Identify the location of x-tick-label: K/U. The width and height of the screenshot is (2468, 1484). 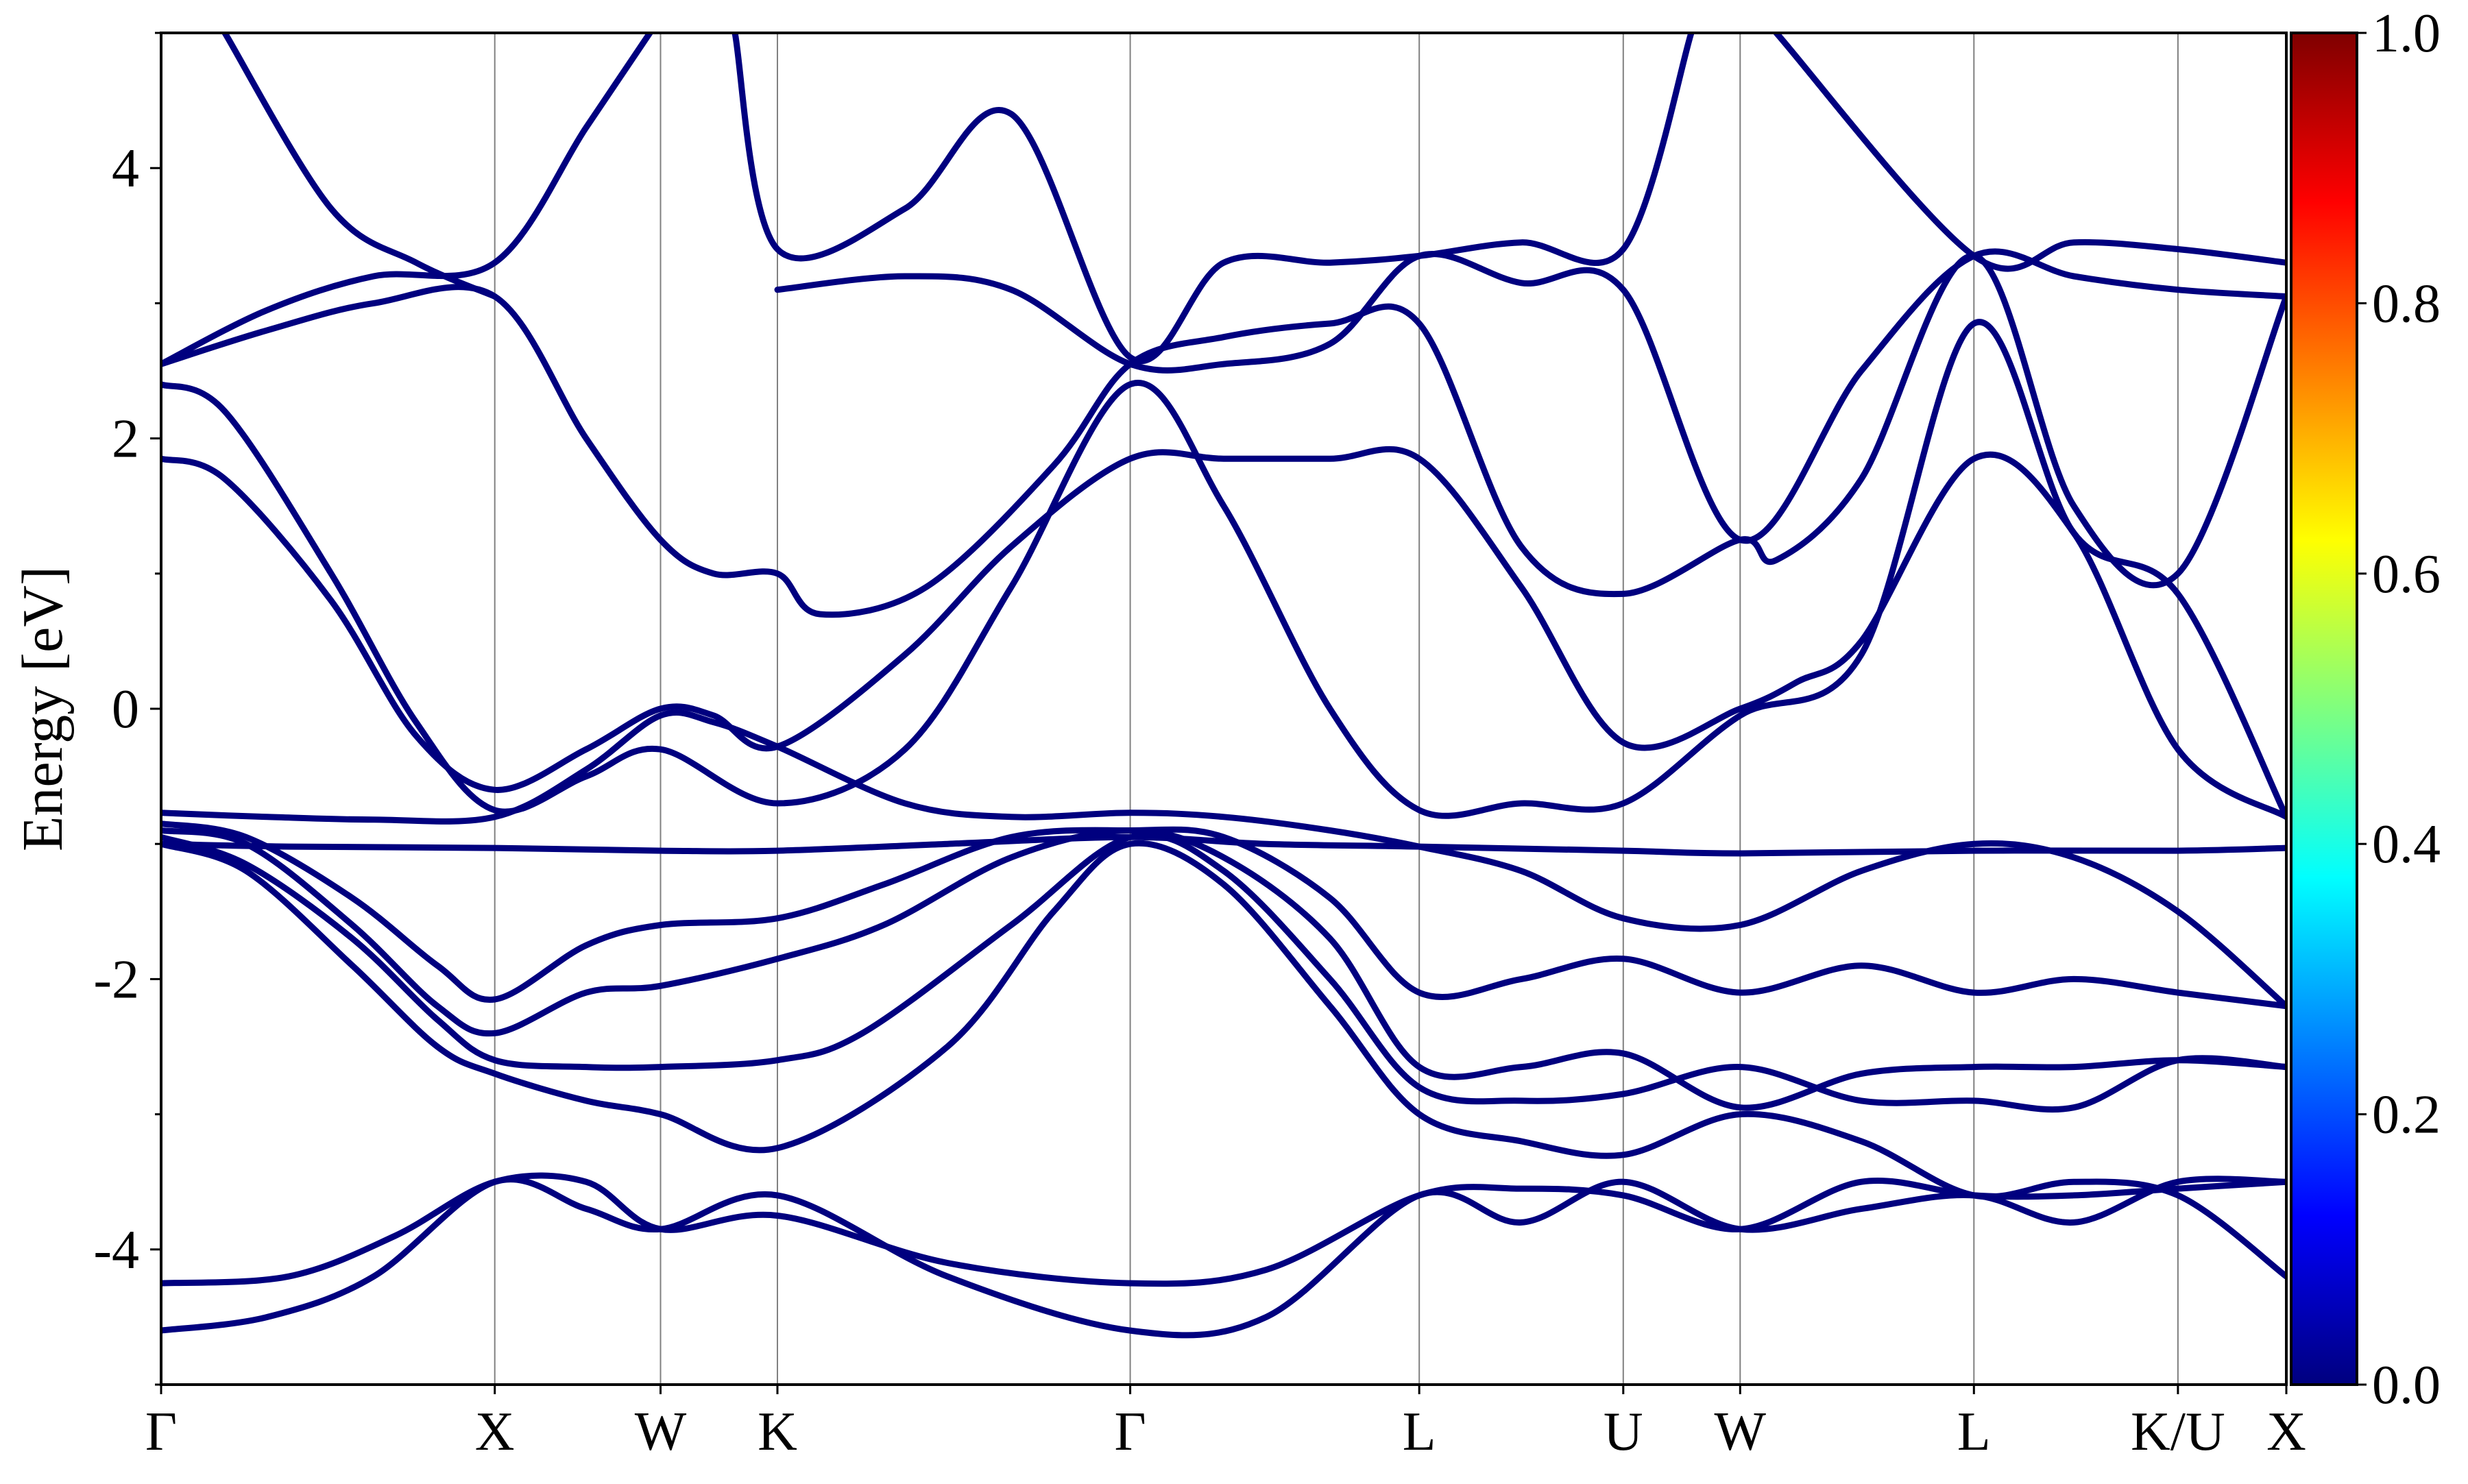
(2178, 1432).